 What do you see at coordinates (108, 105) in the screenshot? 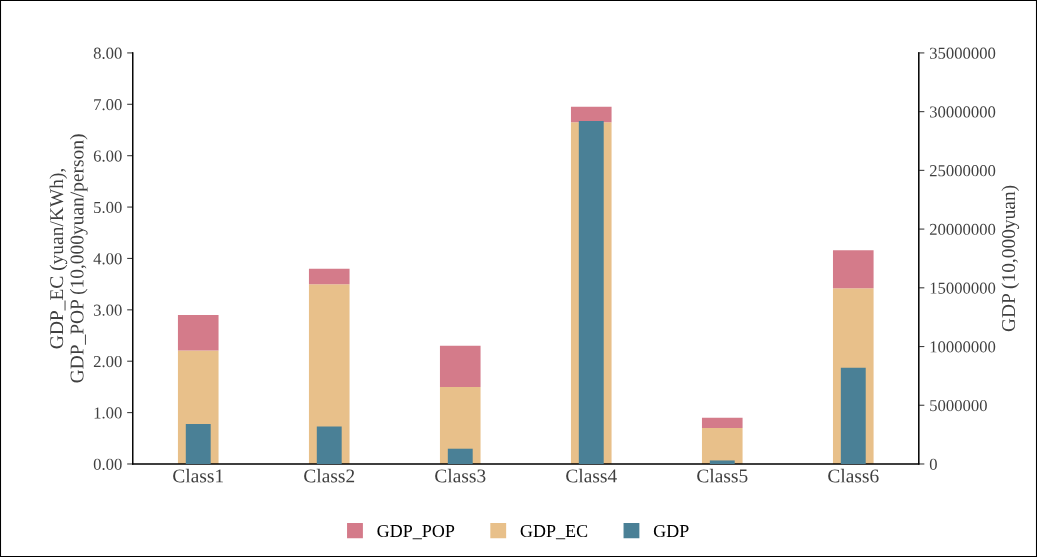
I see `y-tick-label: 7.00` at bounding box center [108, 105].